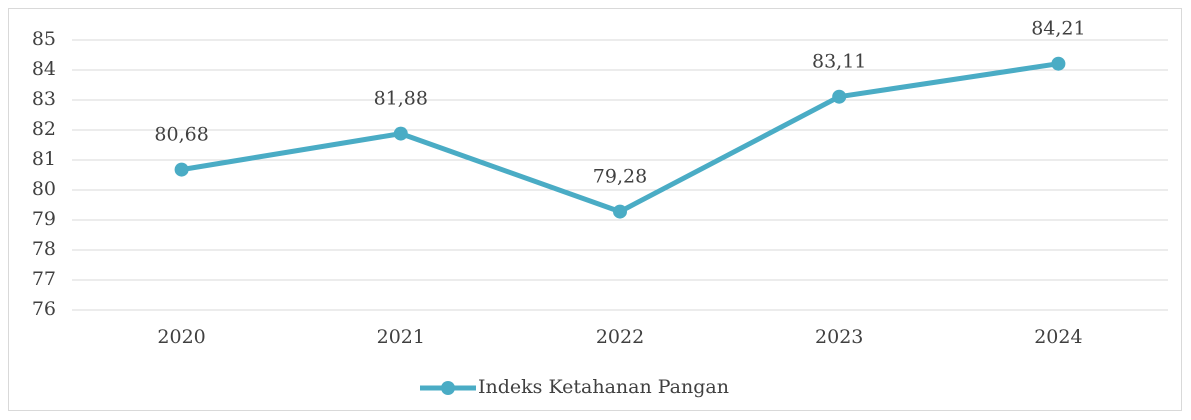 The width and height of the screenshot is (1191, 420). What do you see at coordinates (44, 279) in the screenshot?
I see `y-tick-label: 77` at bounding box center [44, 279].